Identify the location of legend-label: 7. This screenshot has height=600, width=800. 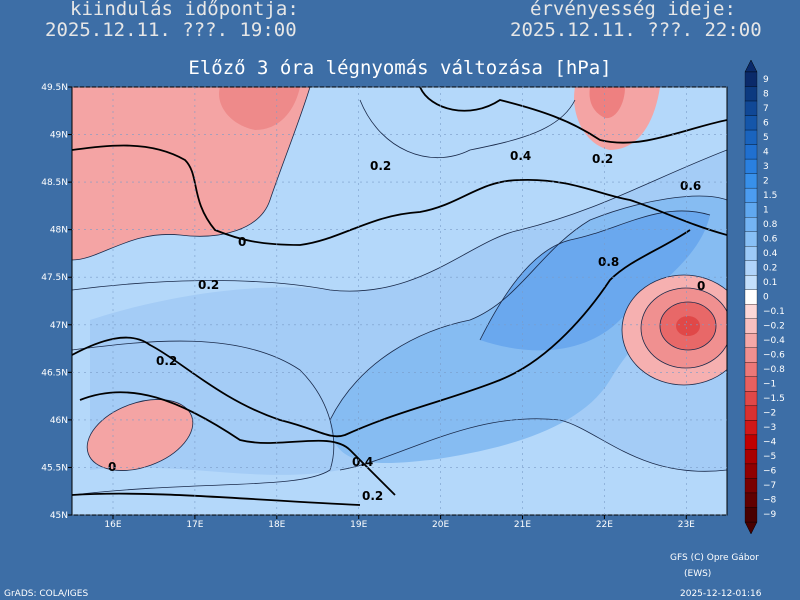
(766, 109).